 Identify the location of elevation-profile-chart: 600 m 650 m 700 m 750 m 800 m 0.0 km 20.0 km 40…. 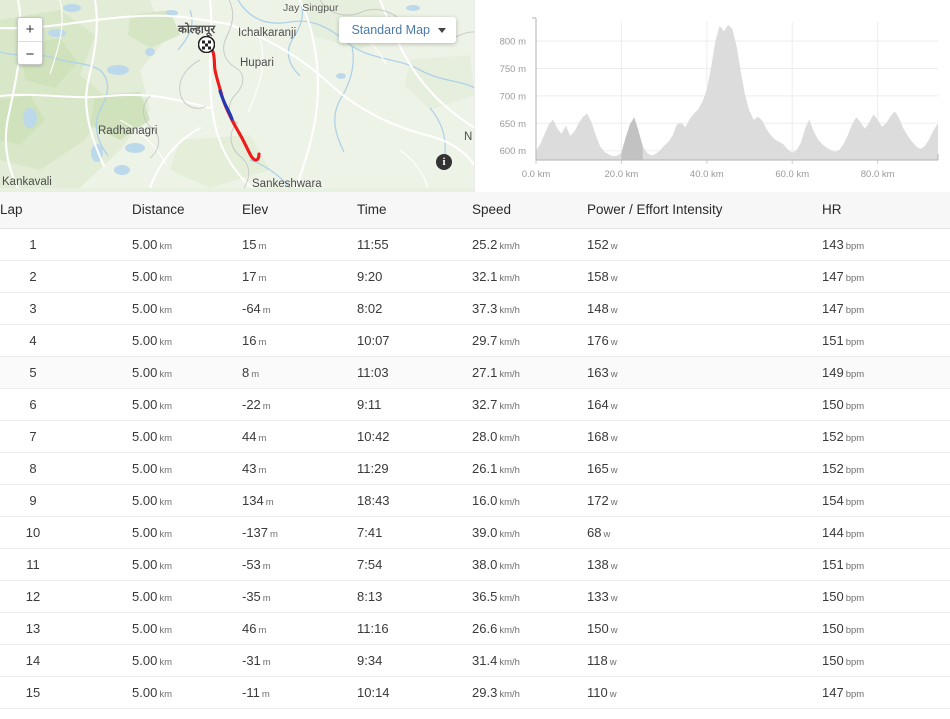
(712, 96).